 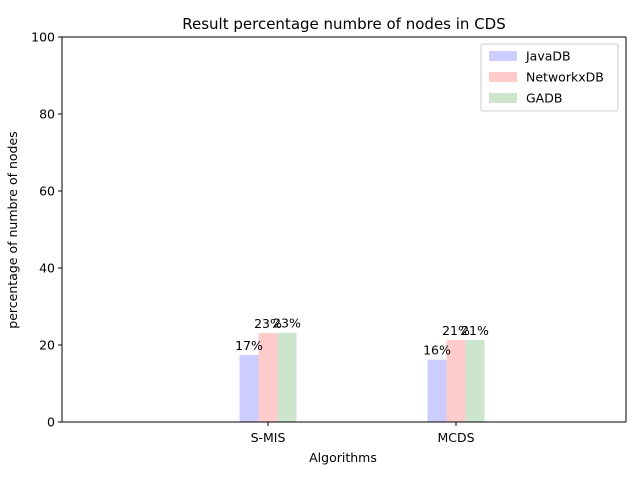 What do you see at coordinates (47, 345) in the screenshot?
I see `y-tick-label: 20` at bounding box center [47, 345].